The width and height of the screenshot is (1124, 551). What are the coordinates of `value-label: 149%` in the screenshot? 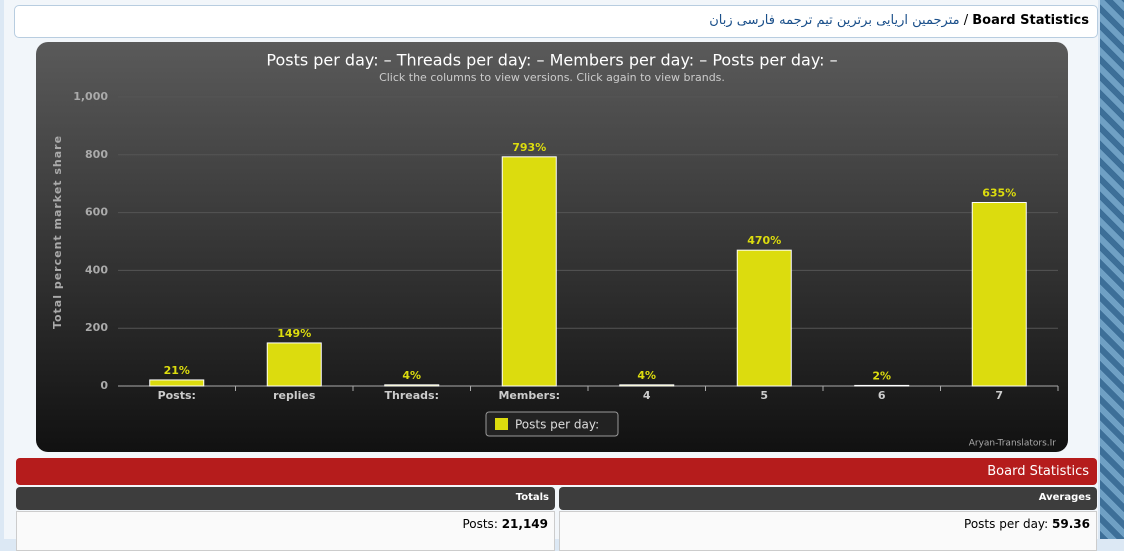 It's located at (294, 333).